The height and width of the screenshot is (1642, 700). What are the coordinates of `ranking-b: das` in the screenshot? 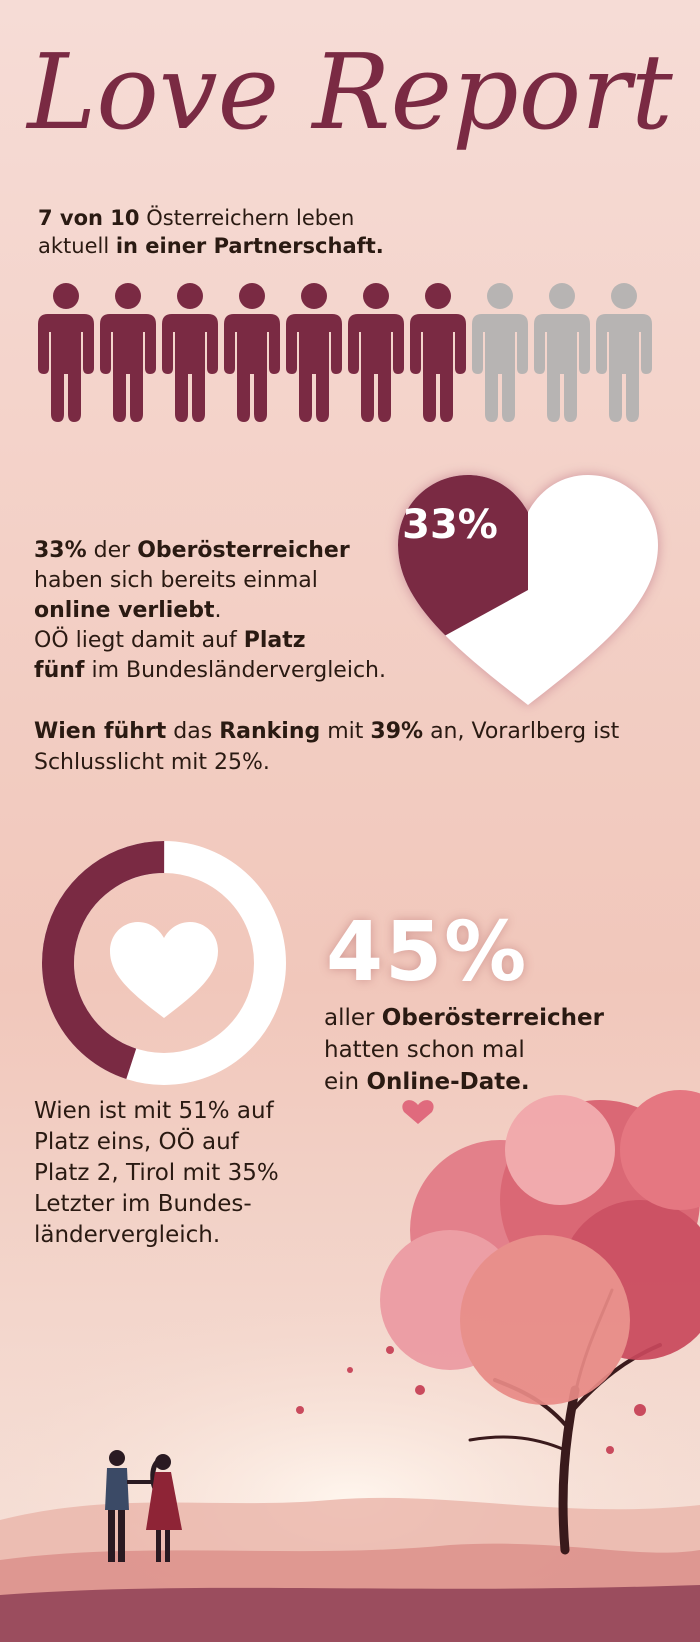 It's located at (193, 731).